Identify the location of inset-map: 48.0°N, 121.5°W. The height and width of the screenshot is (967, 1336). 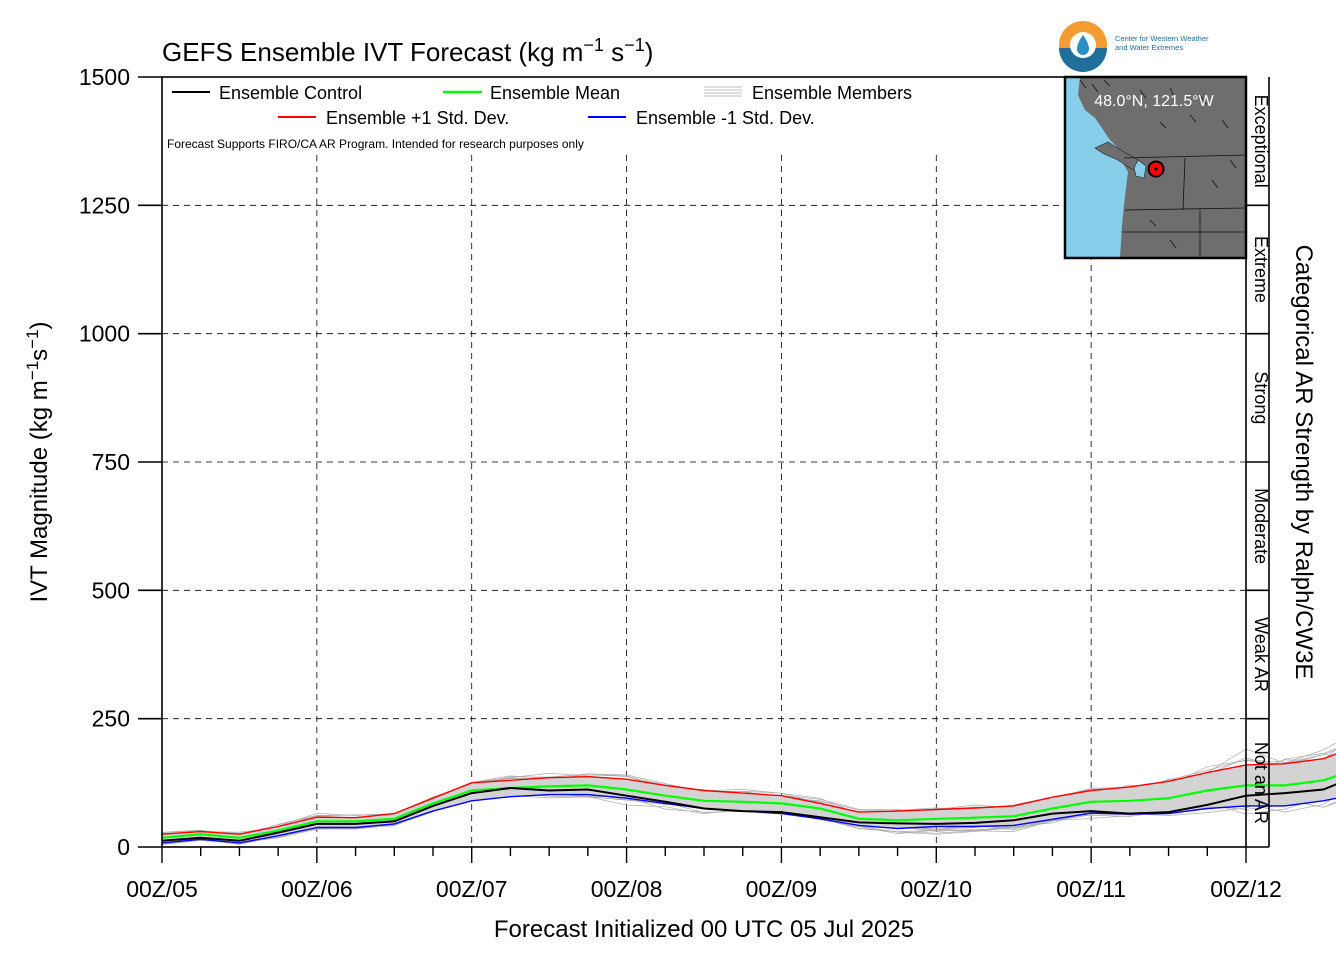
(1155, 167).